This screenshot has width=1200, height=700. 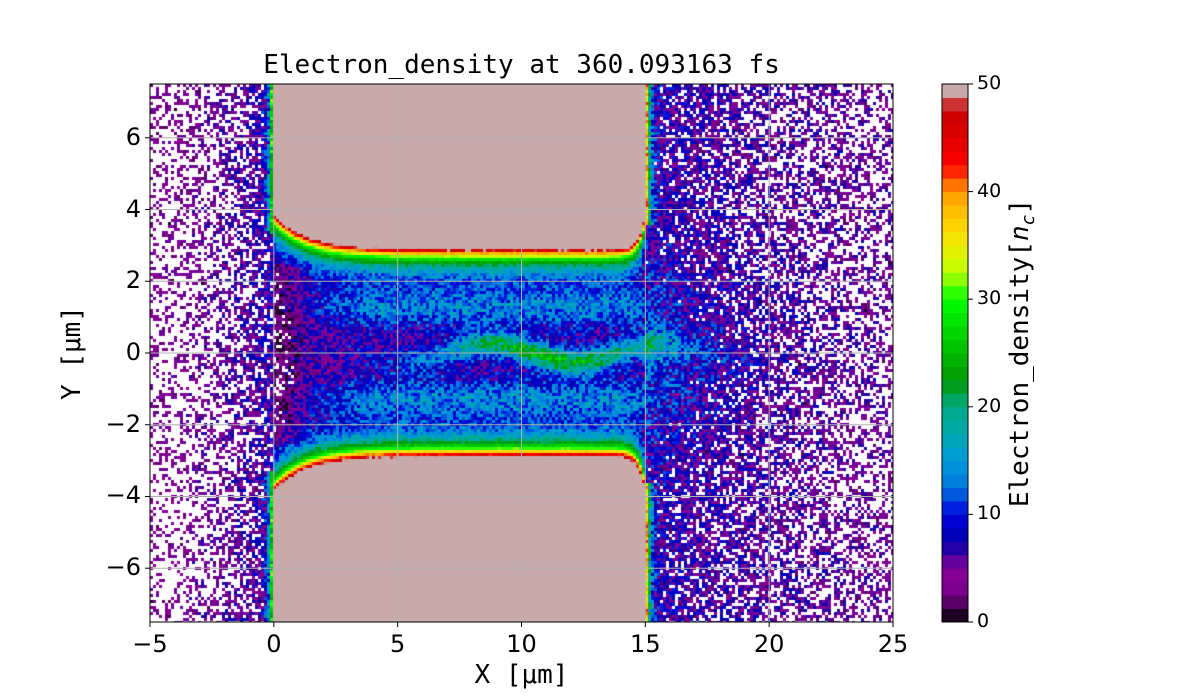 What do you see at coordinates (133, 136) in the screenshot?
I see `y-tick-label: 6` at bounding box center [133, 136].